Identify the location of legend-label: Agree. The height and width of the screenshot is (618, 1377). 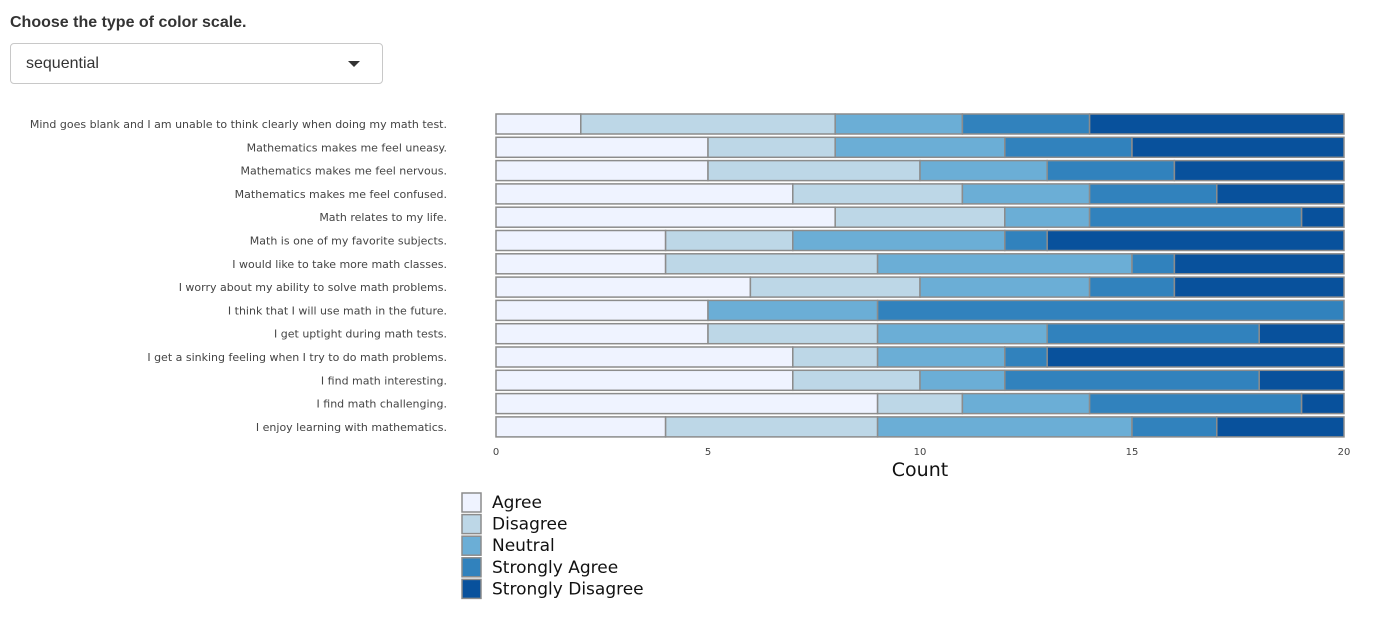
(517, 503).